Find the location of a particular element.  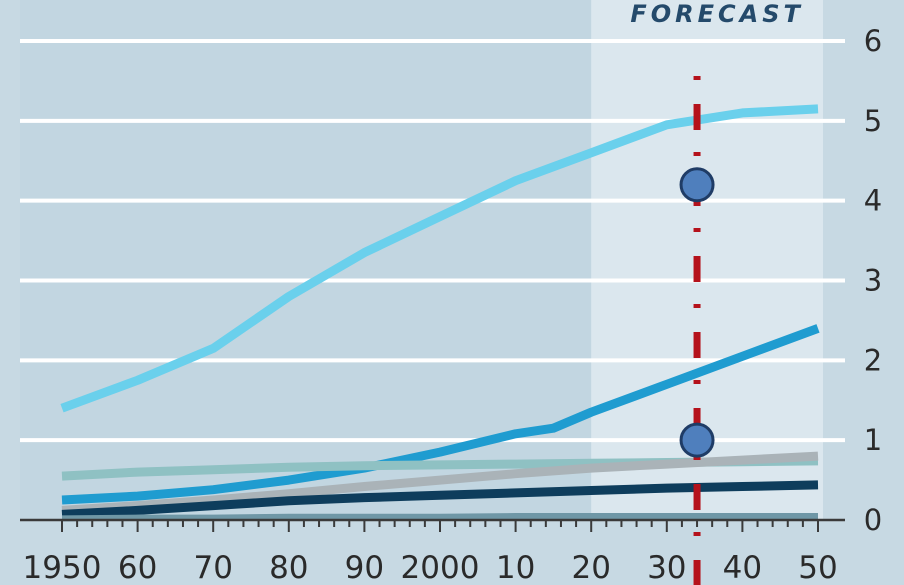

x-tick-label: 20 is located at coordinates (590, 567).